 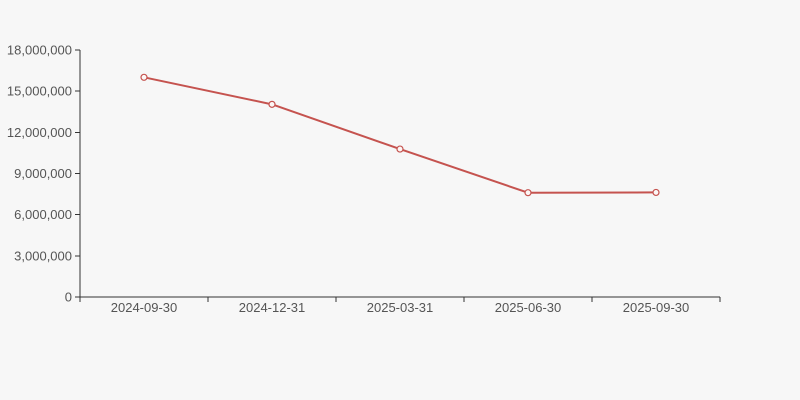 I want to click on x-axis-tick-label: 2024-12-31, so click(x=272, y=307).